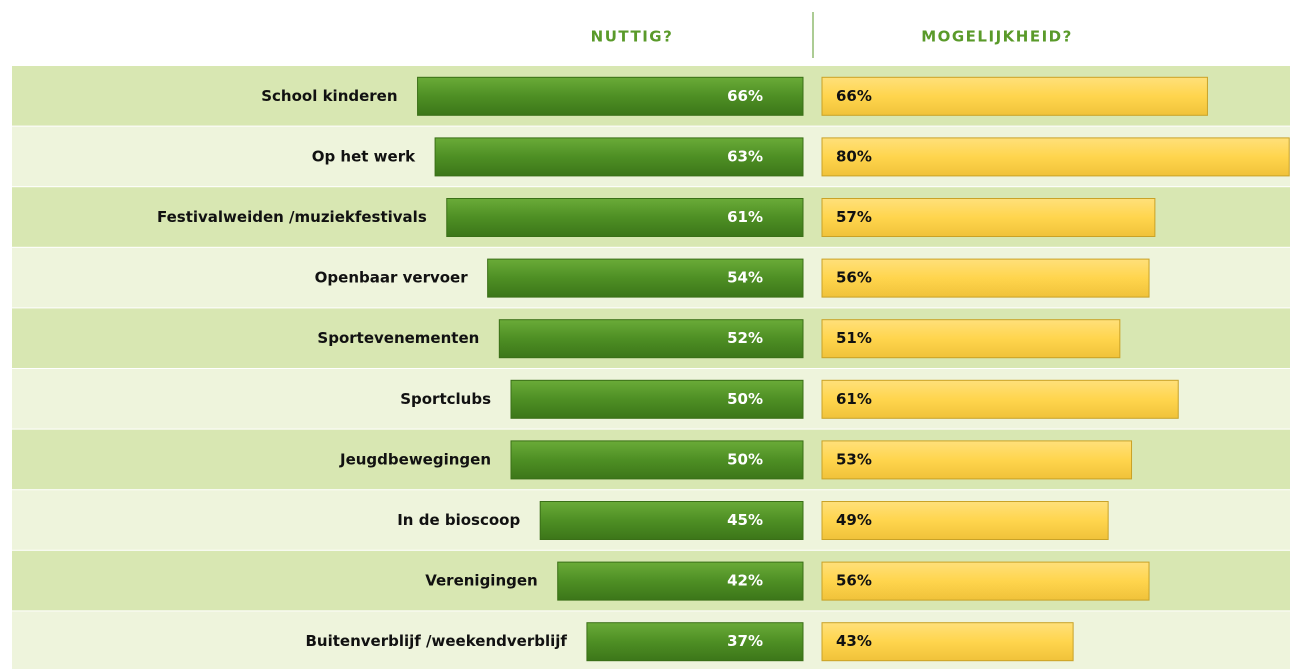 The image size is (1290, 669). Describe the element at coordinates (329, 96) in the screenshot. I see `category-label: School kinderen` at that location.